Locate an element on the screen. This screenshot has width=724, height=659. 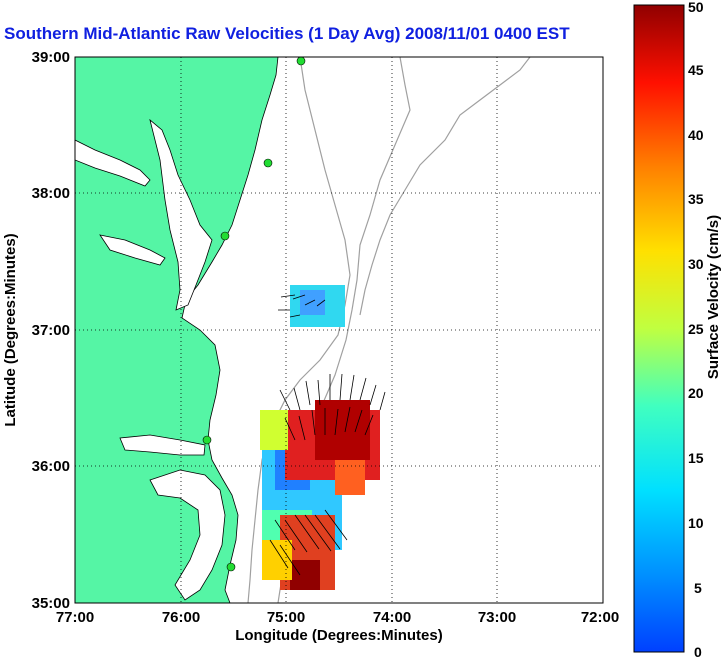
x-tick-label: 76:00 is located at coordinates (181, 617).